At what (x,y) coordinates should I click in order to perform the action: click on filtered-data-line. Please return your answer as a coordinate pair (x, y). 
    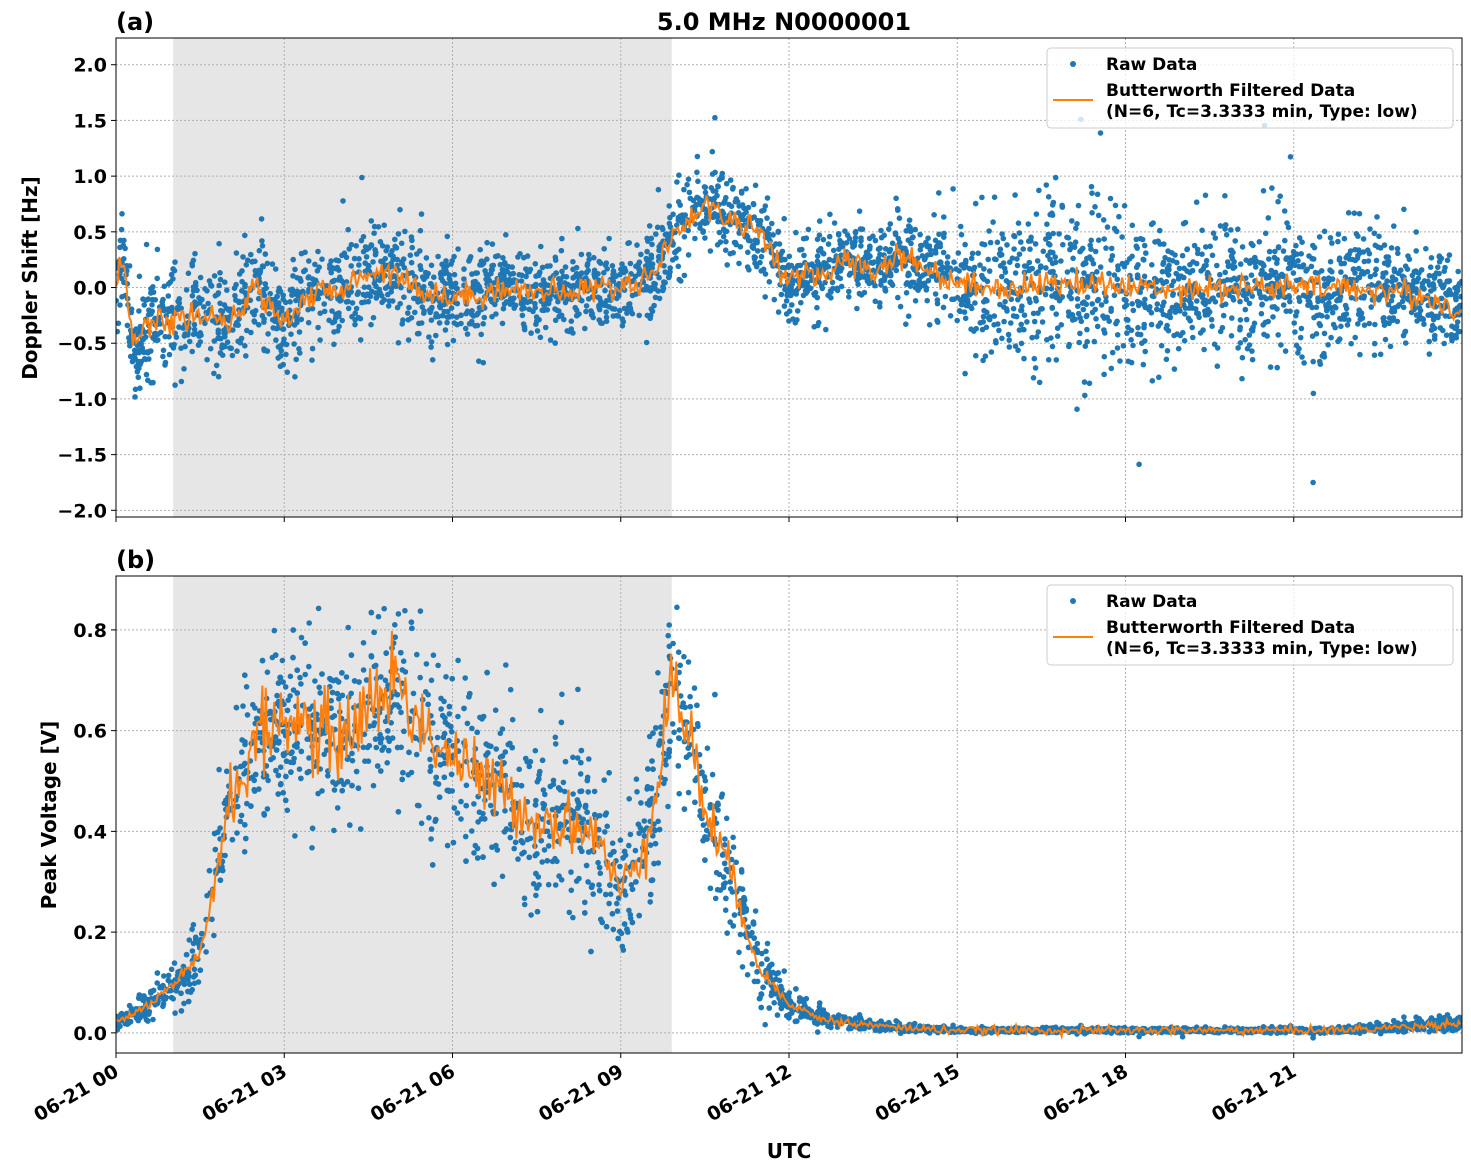
    Looking at the image, I should click on (789, 270).